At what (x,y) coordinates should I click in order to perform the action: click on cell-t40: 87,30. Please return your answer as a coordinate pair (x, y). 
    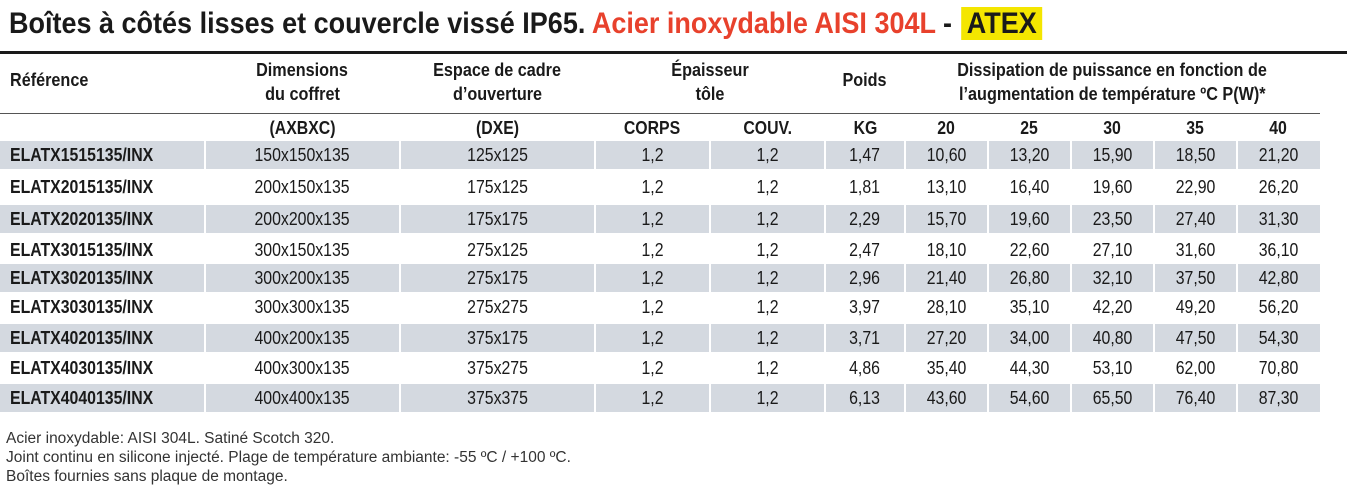
    Looking at the image, I should click on (1279, 398).